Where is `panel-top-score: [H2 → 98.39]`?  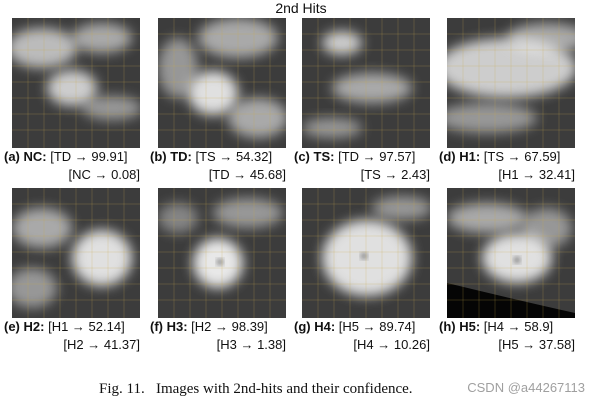
panel-top-score: [H2 → 98.39] is located at coordinates (229, 326).